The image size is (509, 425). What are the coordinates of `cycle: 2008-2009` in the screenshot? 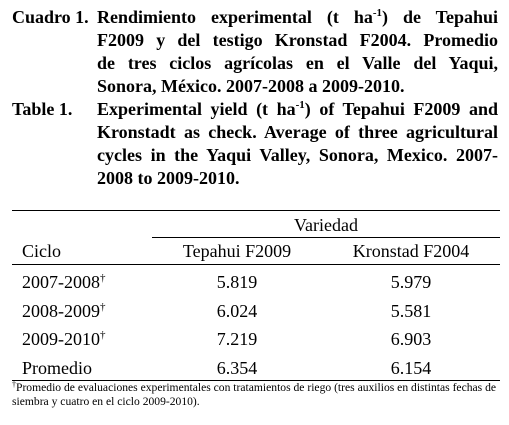 It's located at (61, 310).